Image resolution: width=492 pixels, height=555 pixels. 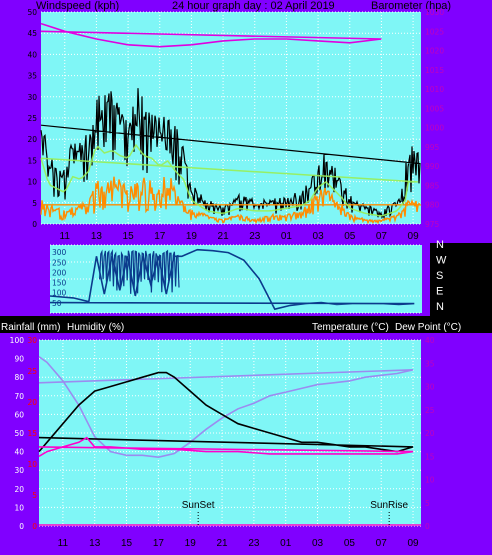 I want to click on direction-y-tick: 100, so click(x=59, y=293).